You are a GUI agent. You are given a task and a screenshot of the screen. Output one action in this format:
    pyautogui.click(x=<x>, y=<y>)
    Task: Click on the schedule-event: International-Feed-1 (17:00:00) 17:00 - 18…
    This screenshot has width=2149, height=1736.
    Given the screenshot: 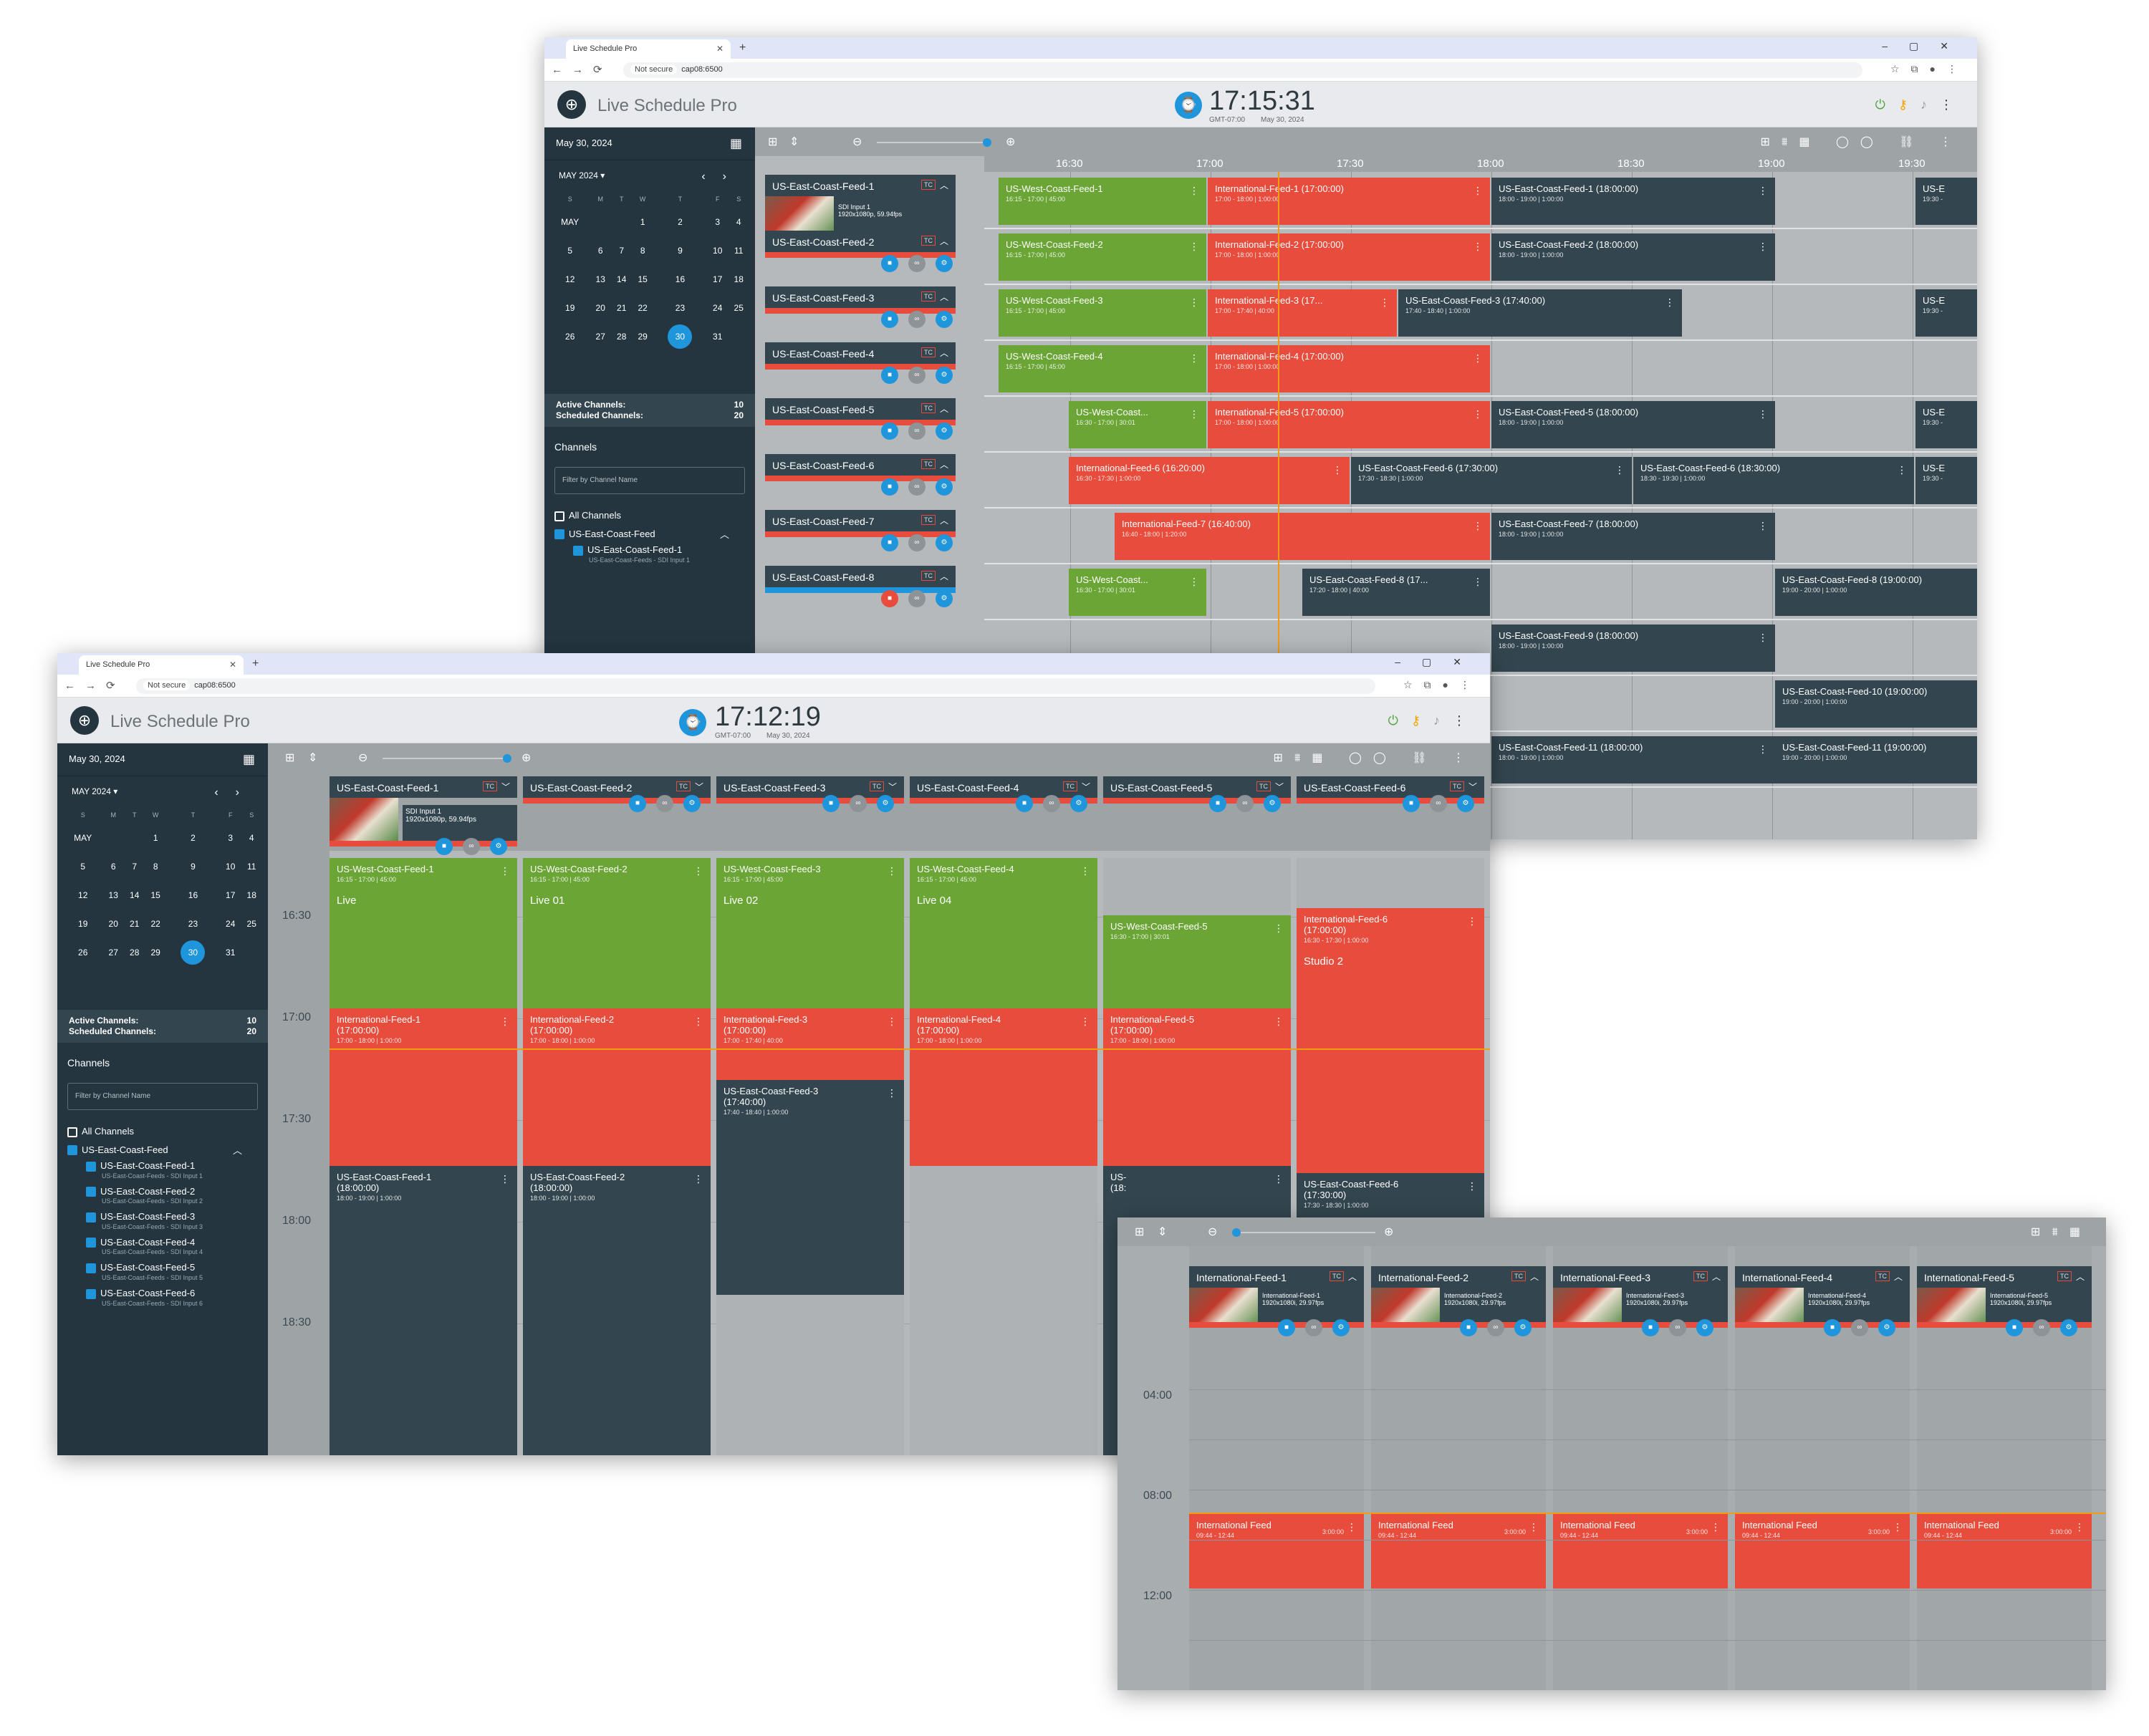 What is the action you would take?
    pyautogui.click(x=424, y=1087)
    